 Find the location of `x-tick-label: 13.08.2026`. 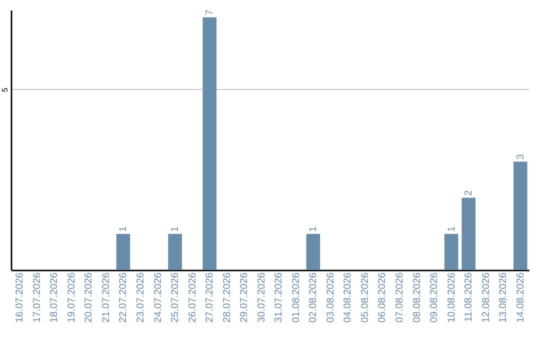

x-tick-label: 13.08.2026 is located at coordinates (504, 297).